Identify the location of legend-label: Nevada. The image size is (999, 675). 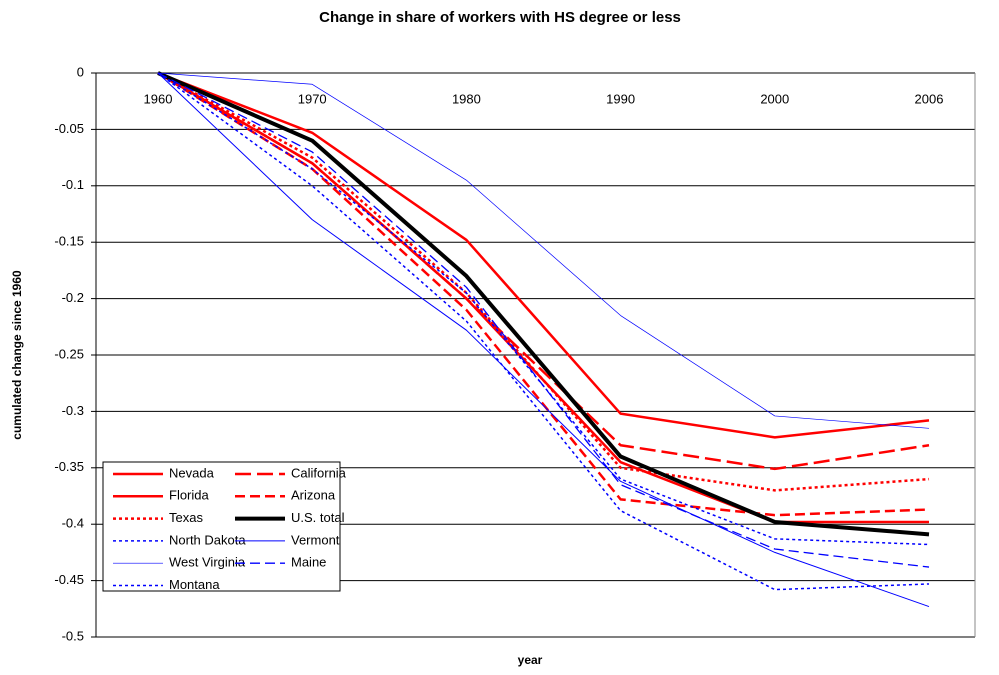
(192, 472).